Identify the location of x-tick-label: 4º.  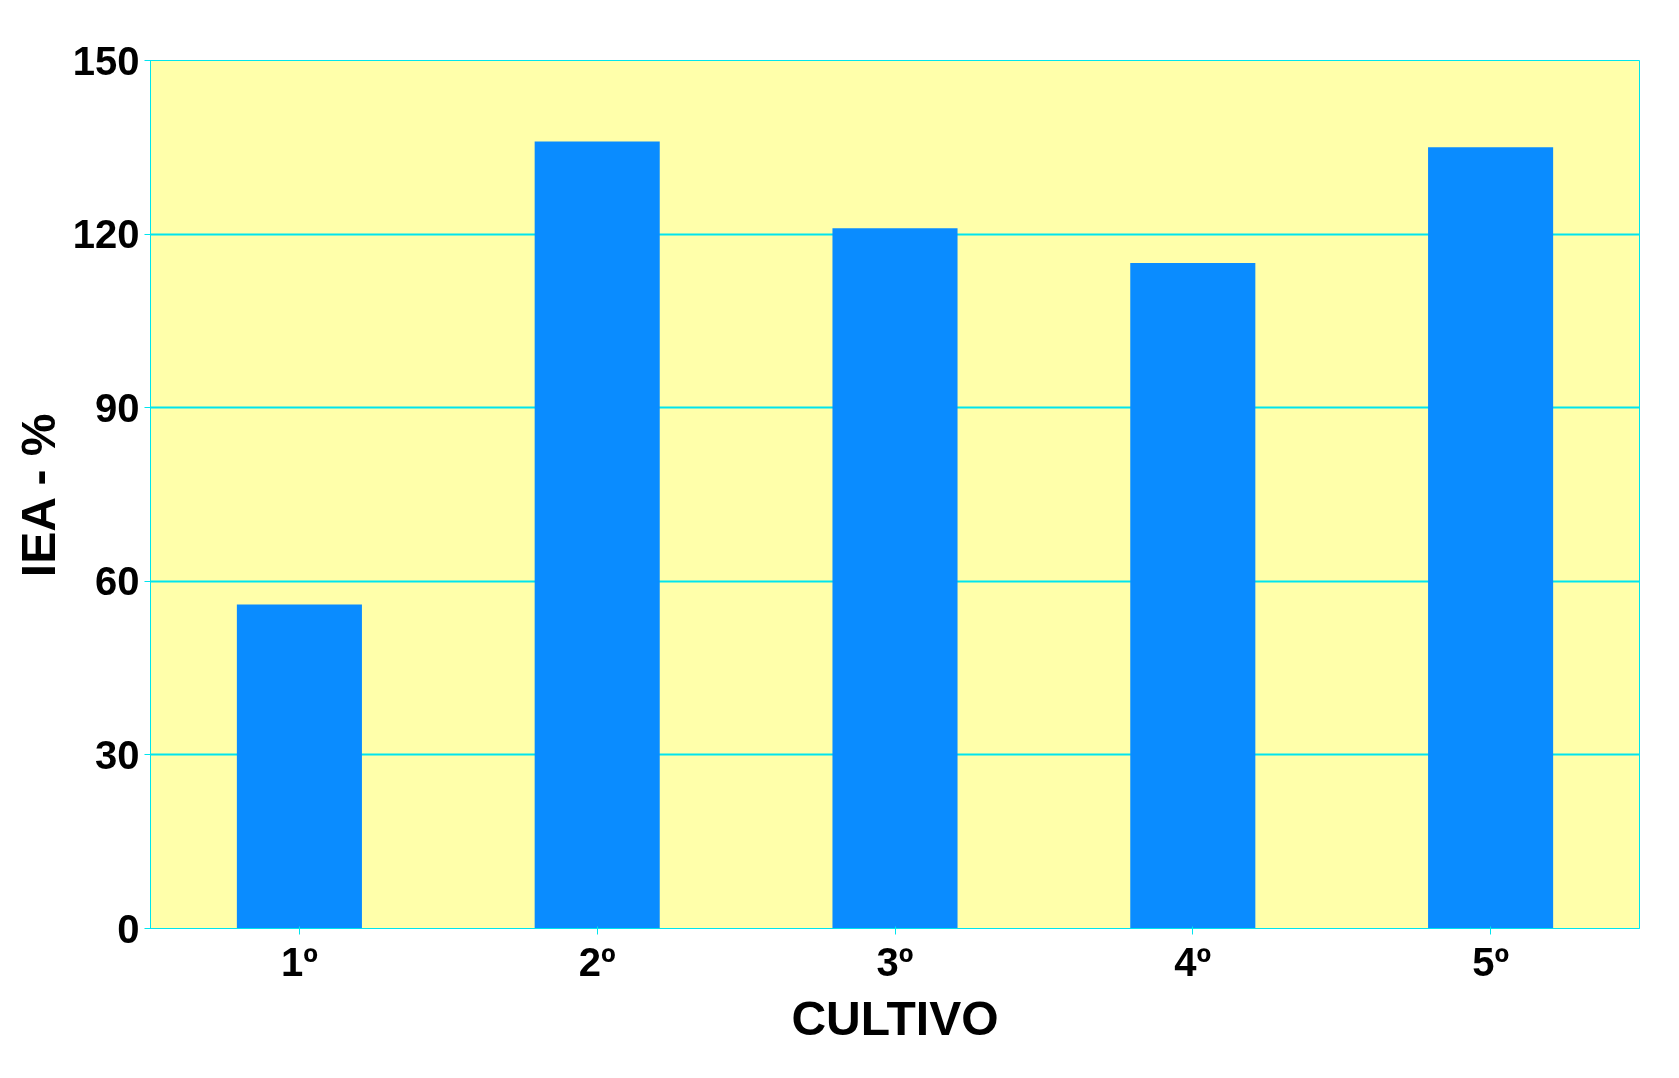
(1193, 961).